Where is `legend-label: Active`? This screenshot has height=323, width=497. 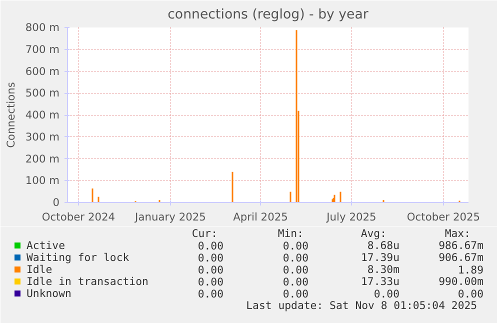
legend-label: Active is located at coordinates (45, 245).